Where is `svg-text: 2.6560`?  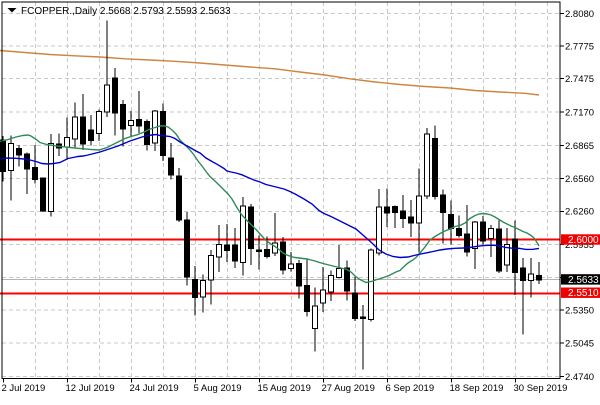 svg-text: 2.6560 is located at coordinates (579, 179).